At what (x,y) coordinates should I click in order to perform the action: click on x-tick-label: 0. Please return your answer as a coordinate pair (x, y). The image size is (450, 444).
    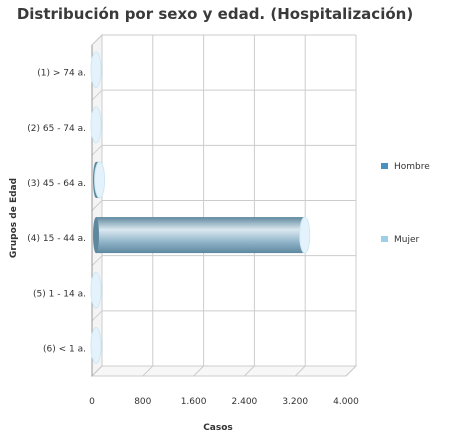
    Looking at the image, I should click on (92, 402).